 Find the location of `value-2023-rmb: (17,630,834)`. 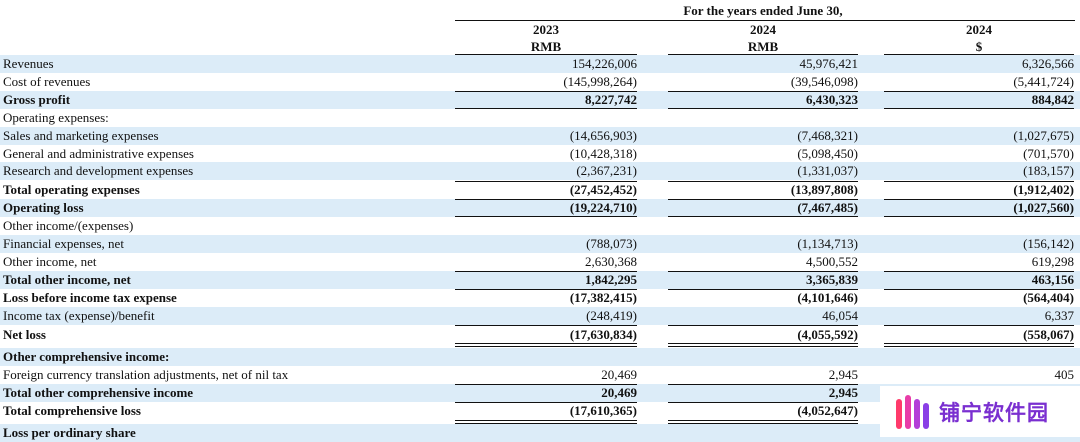

value-2023-rmb: (17,630,834) is located at coordinates (603, 334).